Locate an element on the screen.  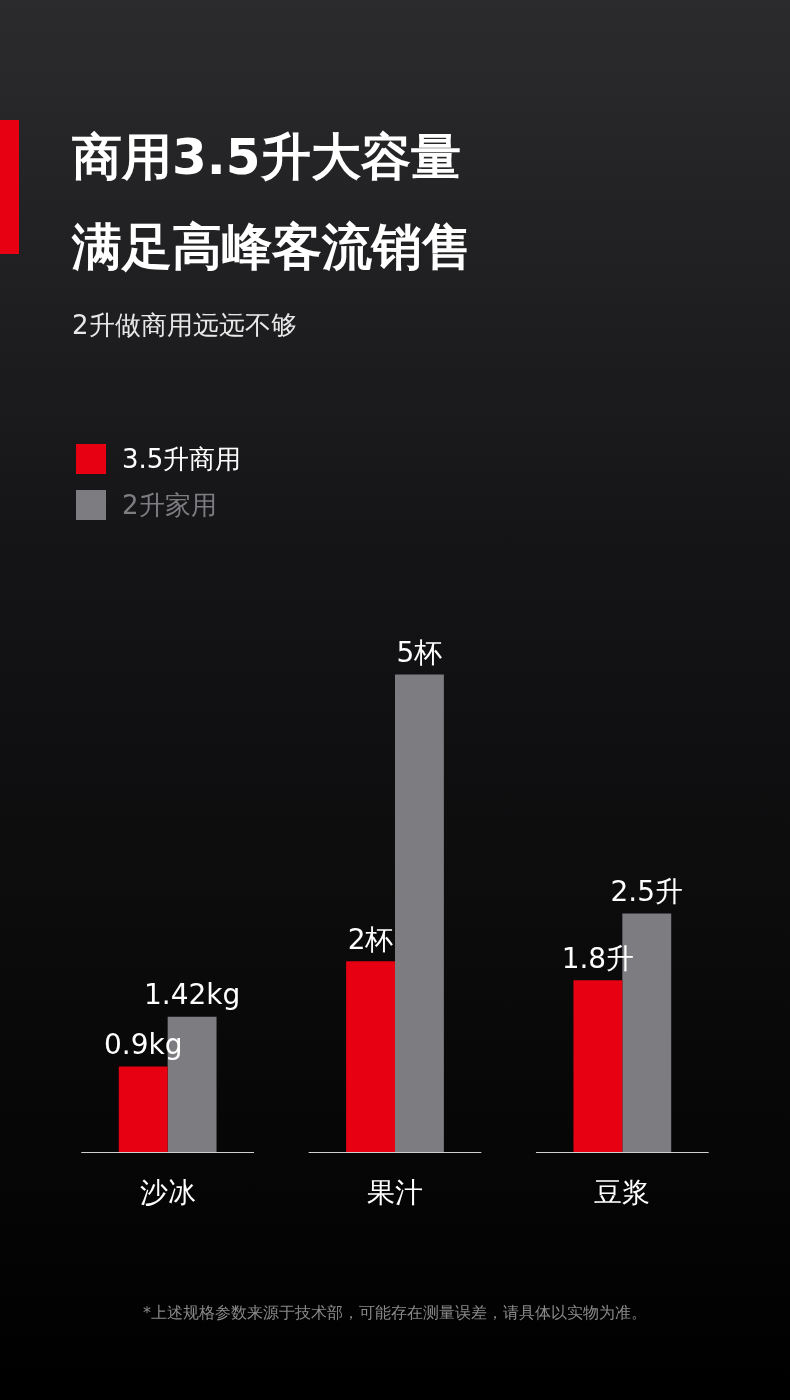
legend-label: 3.5升商用 is located at coordinates (182, 459).